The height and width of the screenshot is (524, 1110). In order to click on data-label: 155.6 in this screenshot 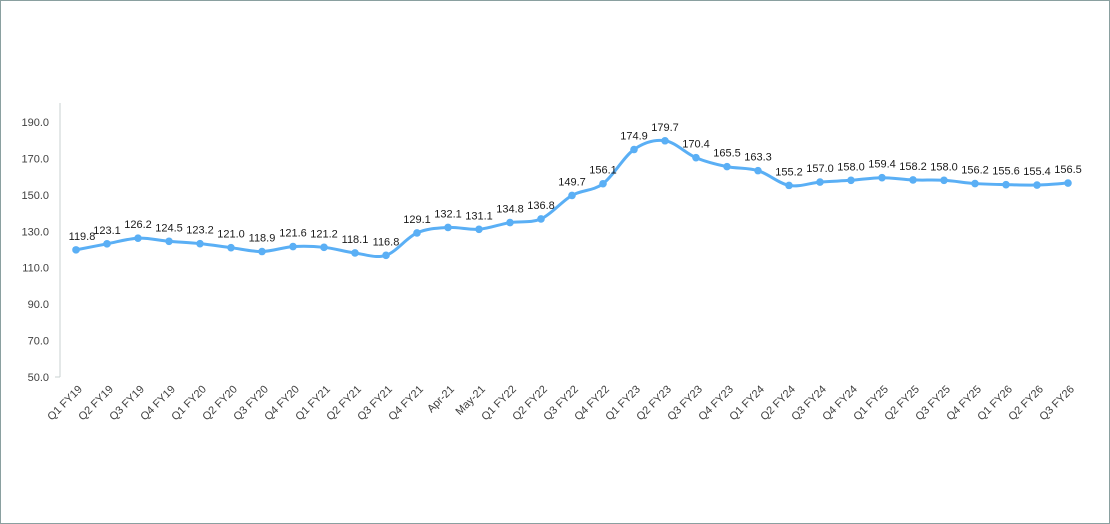, I will do `click(1006, 172)`.